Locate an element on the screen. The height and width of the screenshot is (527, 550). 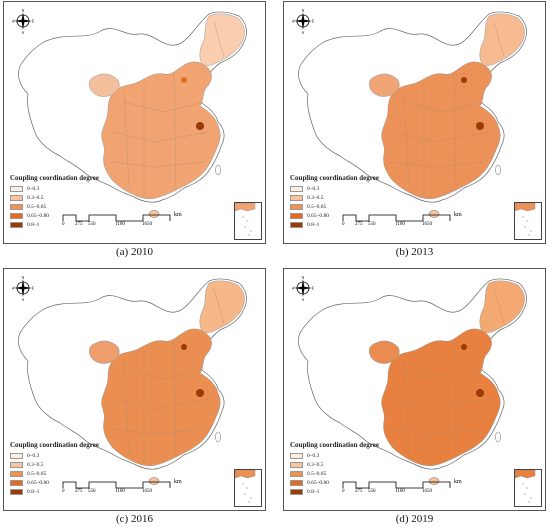
panel-caption: (b) 2013 is located at coordinates (414, 252).